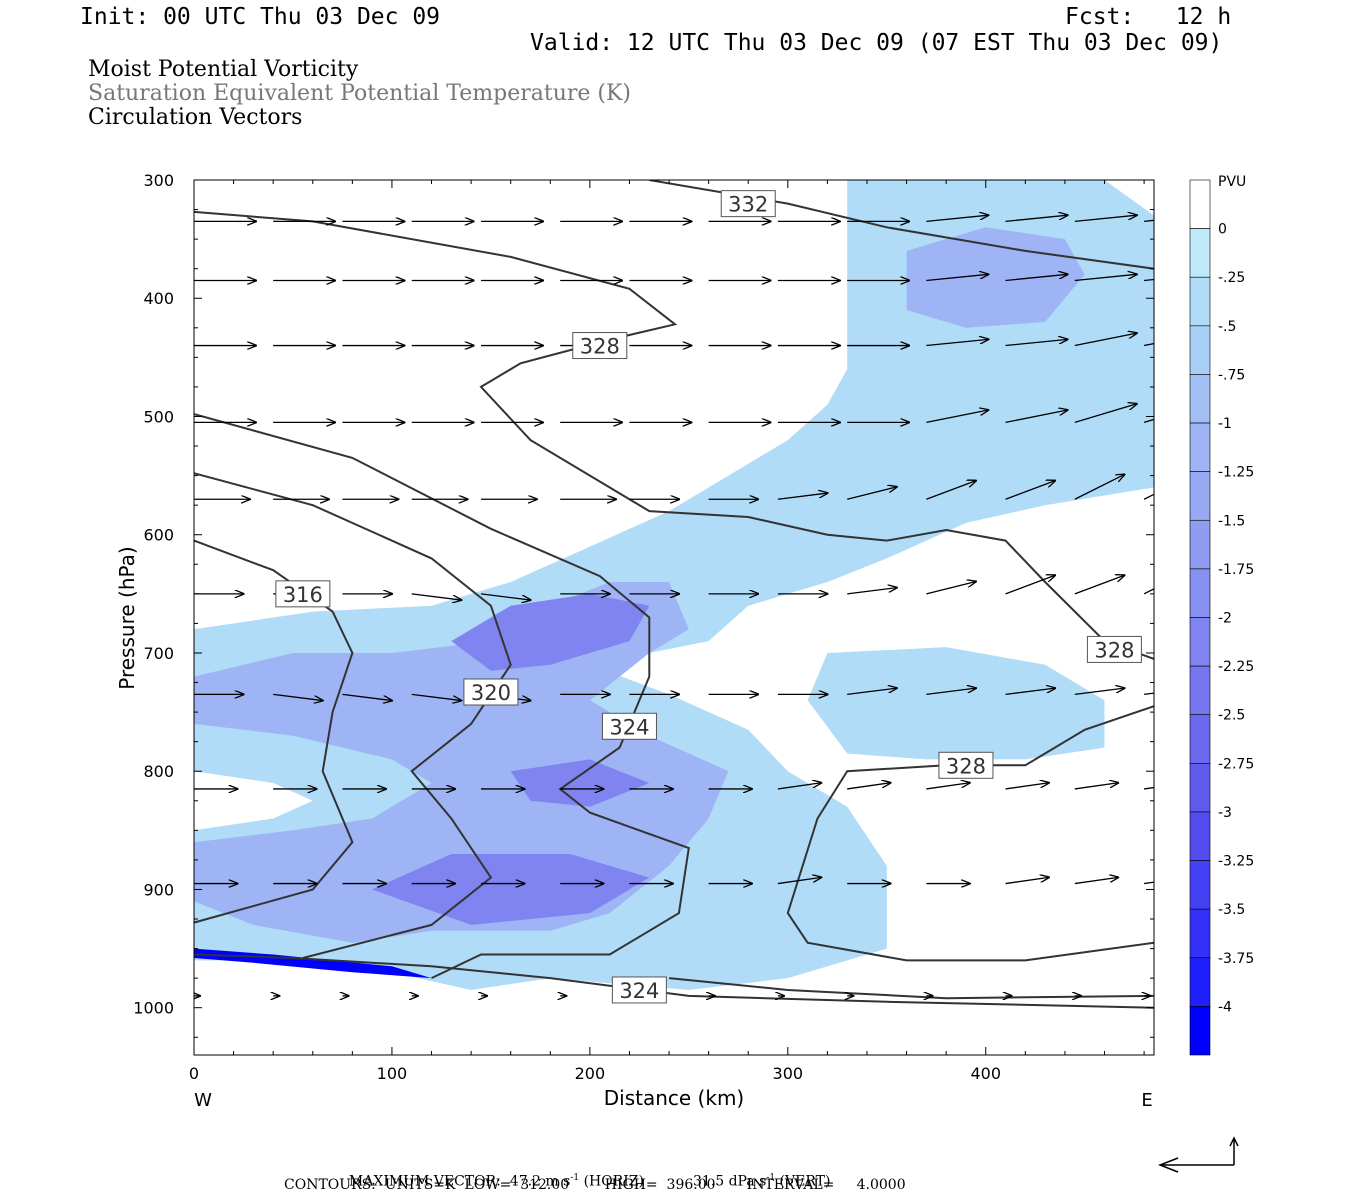 This screenshot has width=1350, height=1200. Describe the element at coordinates (613, 1181) in the screenshot. I see `horiz-unit: (HORIZ)` at that location.